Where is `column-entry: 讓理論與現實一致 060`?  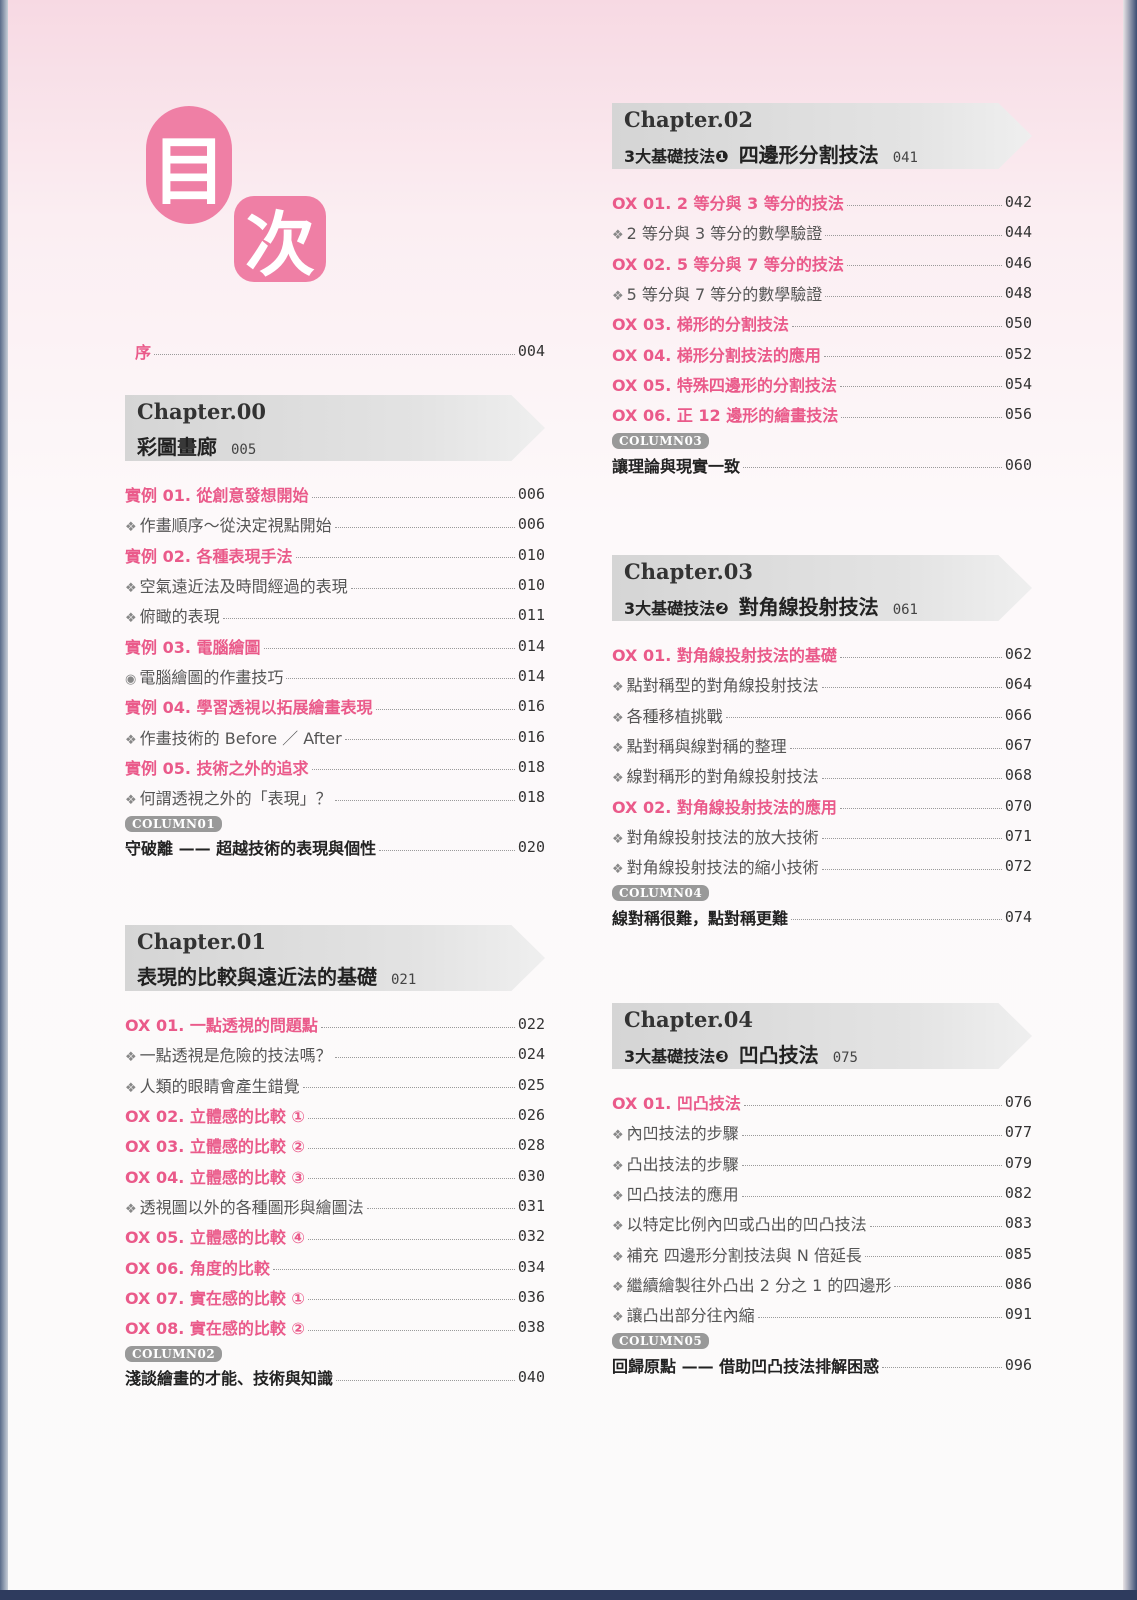
column-entry: 讓理論與現實一致 060 is located at coordinates (822, 464).